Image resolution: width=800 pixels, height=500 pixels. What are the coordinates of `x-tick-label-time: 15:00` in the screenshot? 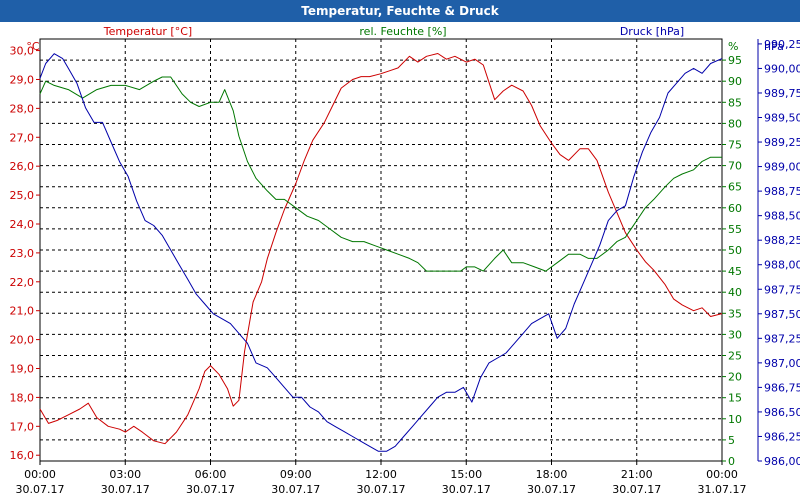 It's located at (466, 474).